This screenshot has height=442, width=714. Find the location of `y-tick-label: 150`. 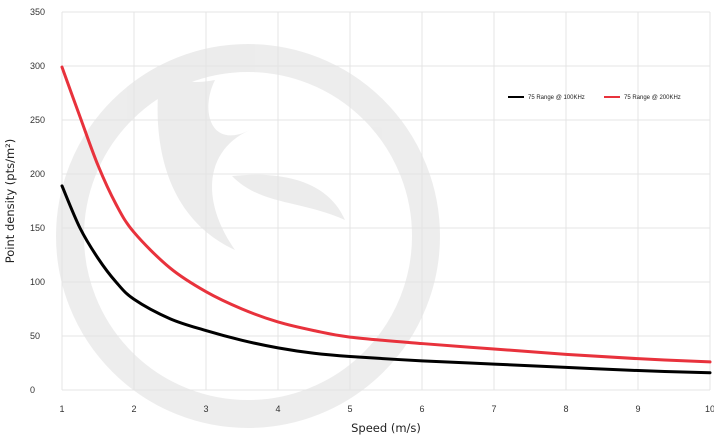

y-tick-label: 150 is located at coordinates (37, 228).